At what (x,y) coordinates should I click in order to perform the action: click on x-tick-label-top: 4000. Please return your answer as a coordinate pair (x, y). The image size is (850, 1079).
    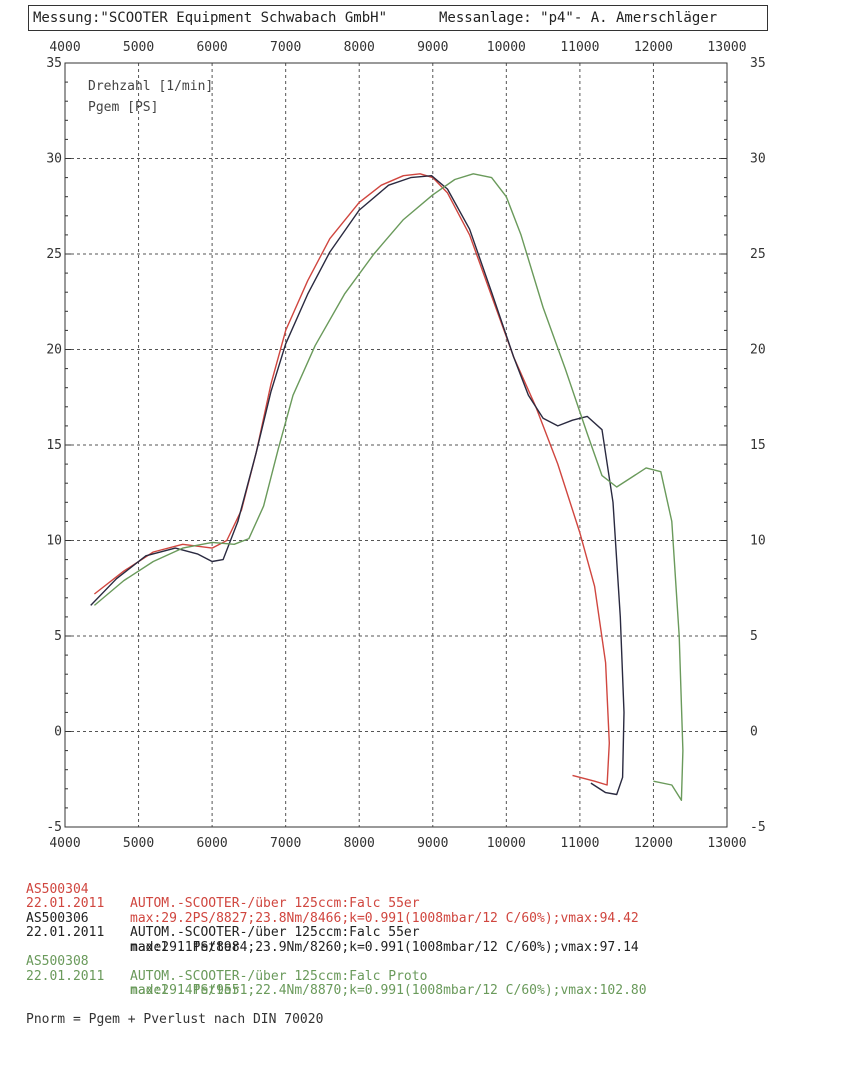
    Looking at the image, I should click on (64, 47).